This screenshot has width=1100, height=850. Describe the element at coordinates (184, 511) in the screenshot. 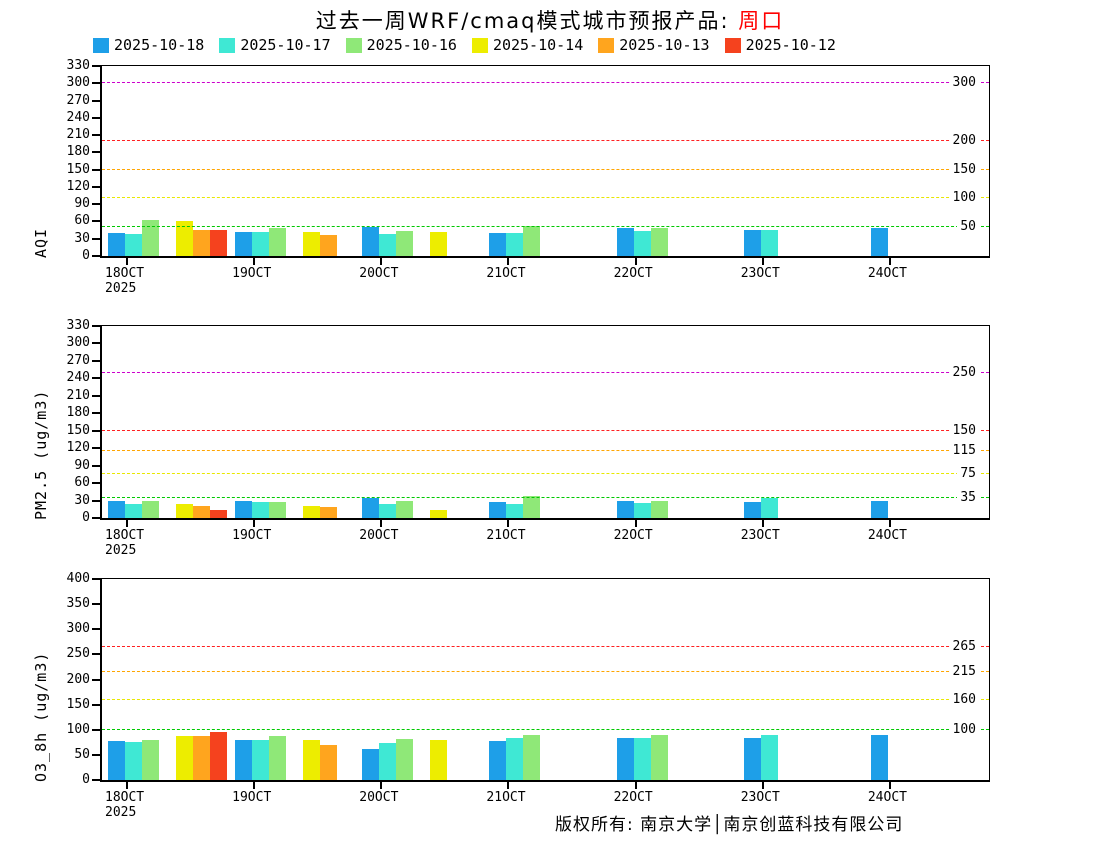

I see `bar-2025-10-14-18OCT` at that location.